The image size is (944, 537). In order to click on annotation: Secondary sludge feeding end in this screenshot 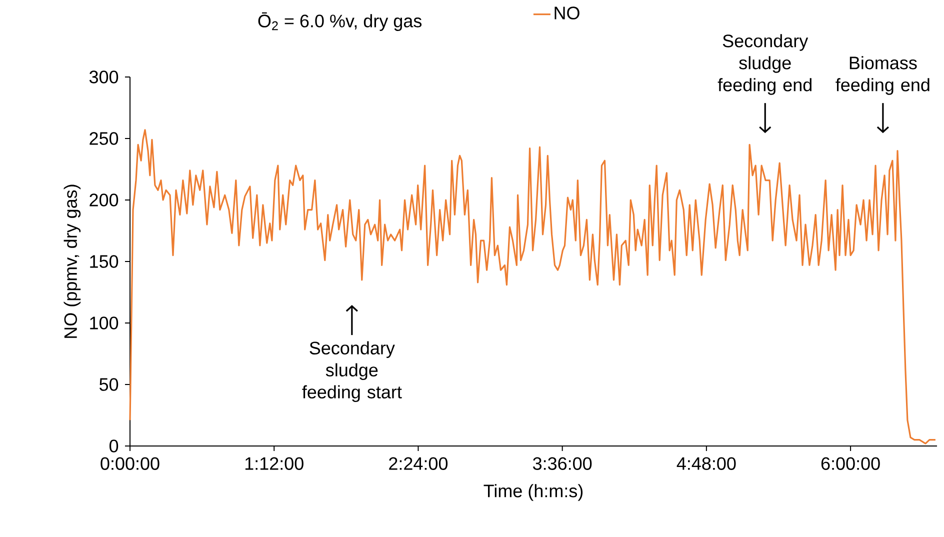, I will do `click(765, 64)`.